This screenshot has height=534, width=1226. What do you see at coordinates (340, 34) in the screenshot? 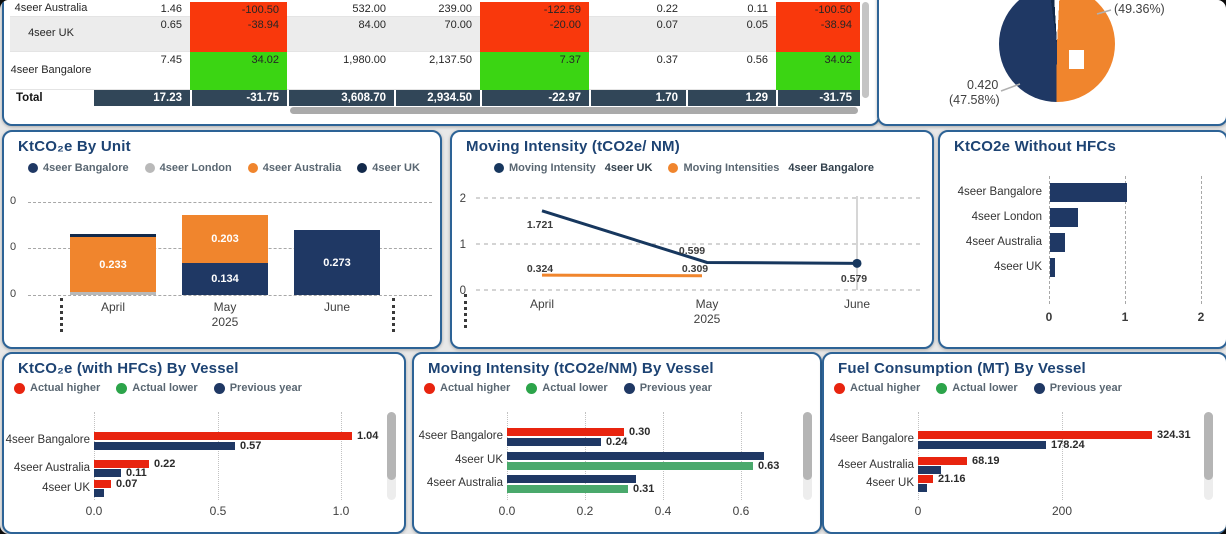
I see `table-cell: 84.00` at bounding box center [340, 34].